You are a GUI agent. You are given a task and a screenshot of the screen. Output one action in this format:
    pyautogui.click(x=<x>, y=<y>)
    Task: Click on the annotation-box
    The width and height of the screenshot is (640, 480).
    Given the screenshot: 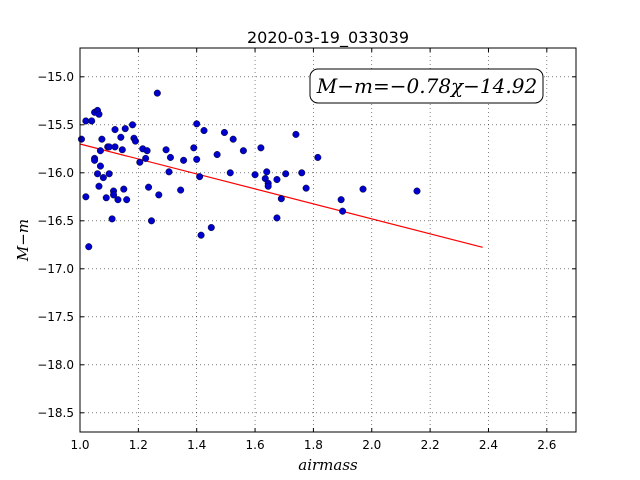 What is the action you would take?
    pyautogui.click(x=426, y=86)
    